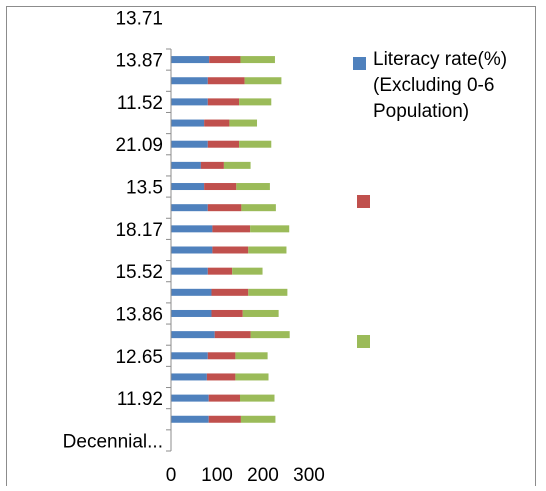 The width and height of the screenshot is (546, 491). I want to click on y-tick-label-3: 13.86, so click(139, 314).